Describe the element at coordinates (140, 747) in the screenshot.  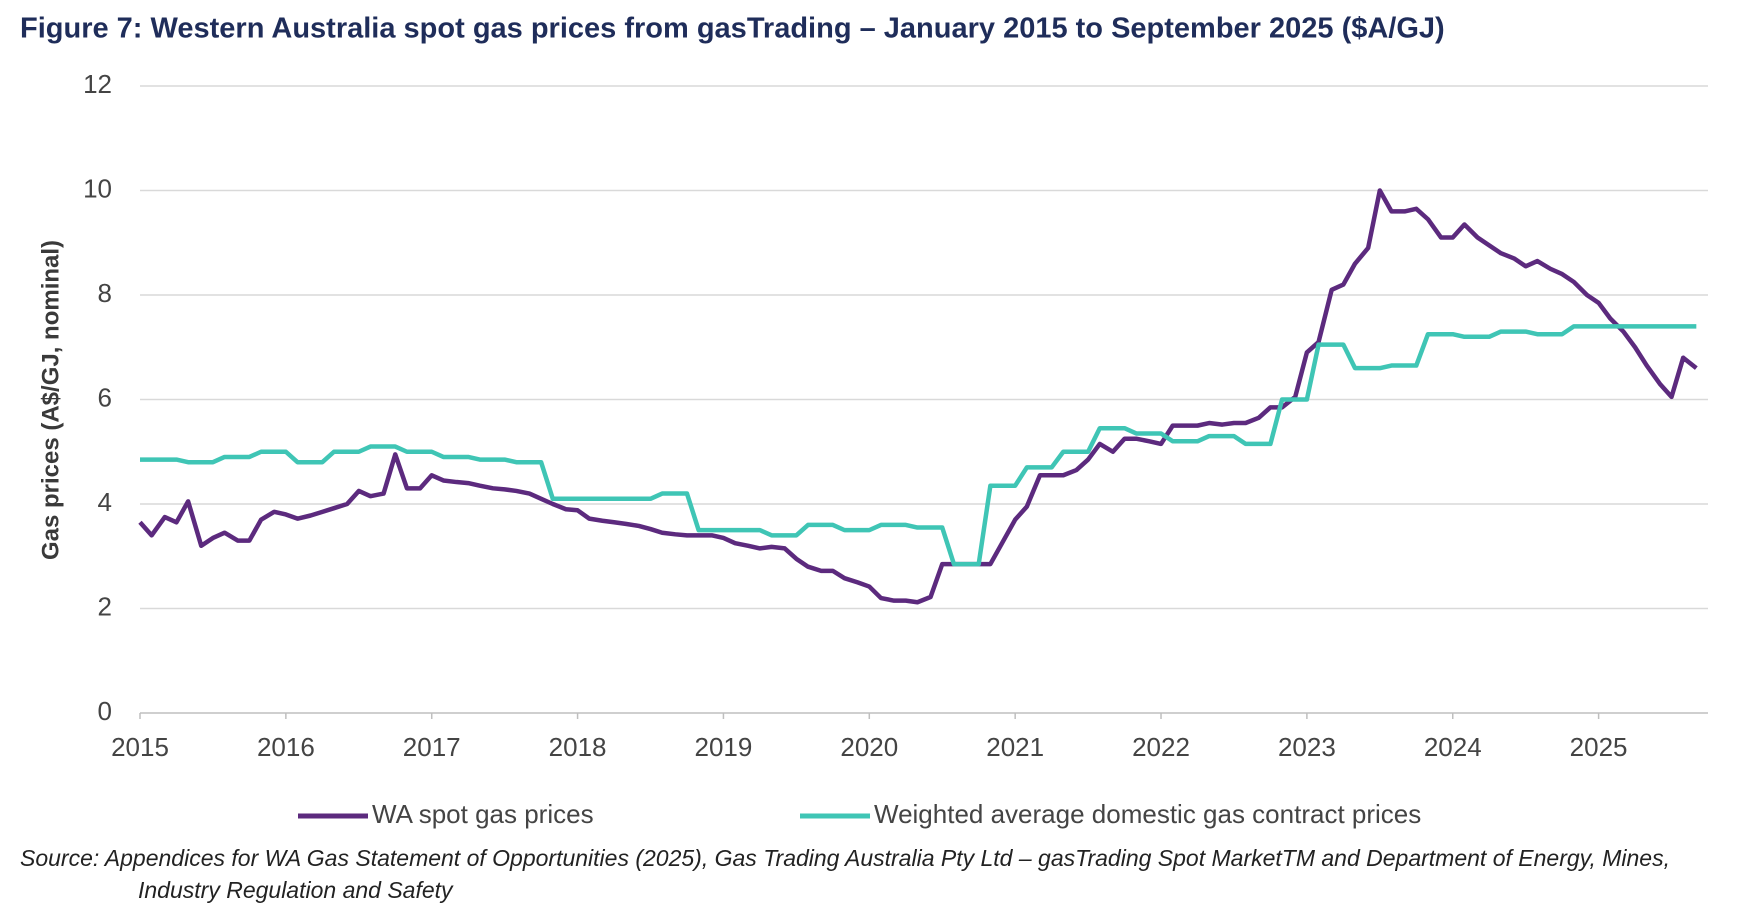
I see `x-tick-label: 2015` at that location.